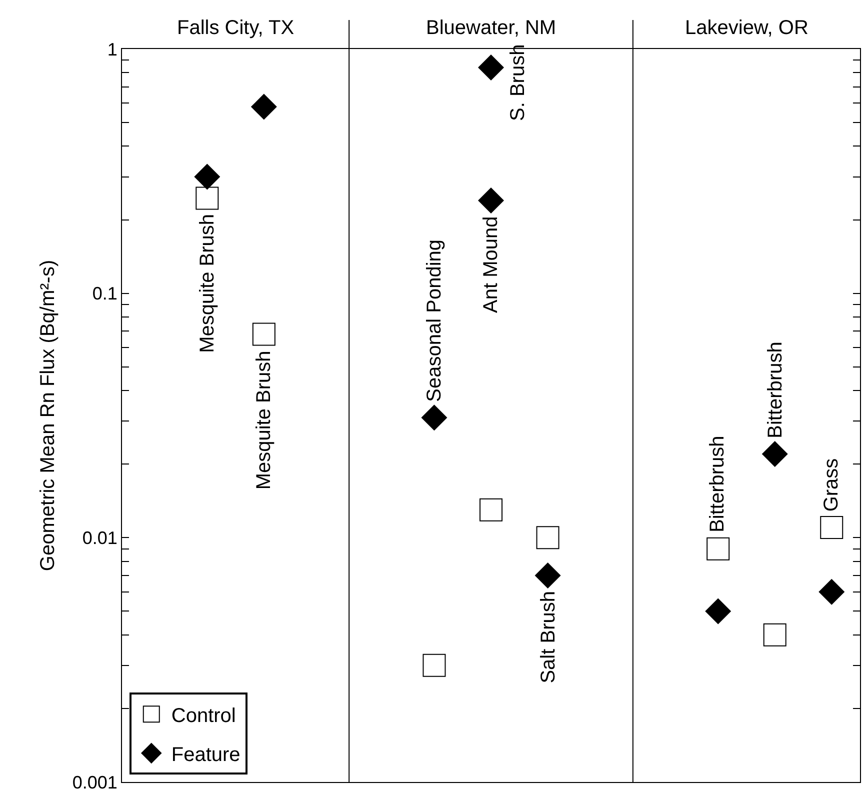 The image size is (865, 799). What do you see at coordinates (831, 485) in the screenshot?
I see `data-label: Grass` at bounding box center [831, 485].